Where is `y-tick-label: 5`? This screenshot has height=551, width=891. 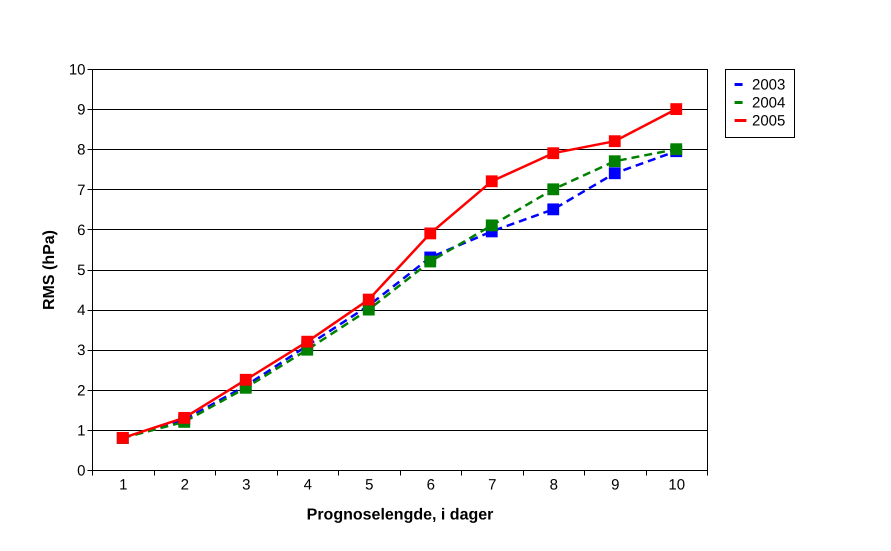
y-tick-label: 5 is located at coordinates (81, 270).